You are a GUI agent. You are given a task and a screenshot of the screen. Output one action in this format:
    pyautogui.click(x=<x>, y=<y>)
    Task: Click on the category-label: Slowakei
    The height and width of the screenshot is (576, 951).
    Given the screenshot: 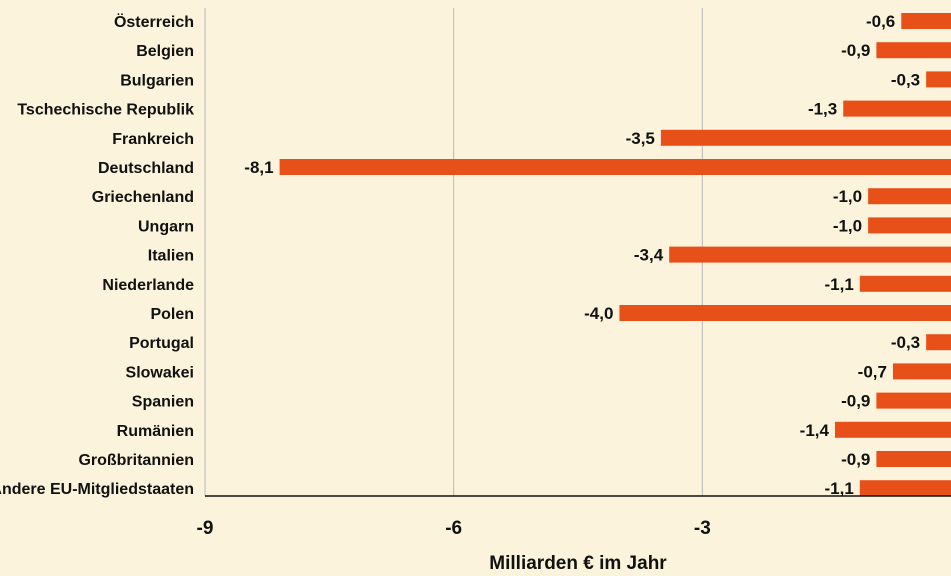 What is the action you would take?
    pyautogui.click(x=160, y=372)
    